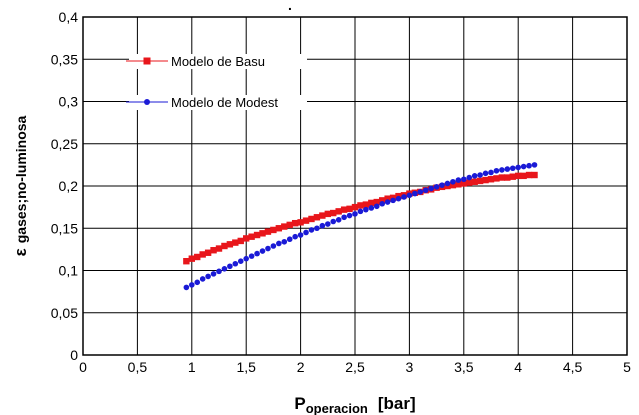 This screenshot has height=415, width=639. Describe the element at coordinates (64, 59) in the screenshot. I see `y-tick-label: 0,35` at that location.